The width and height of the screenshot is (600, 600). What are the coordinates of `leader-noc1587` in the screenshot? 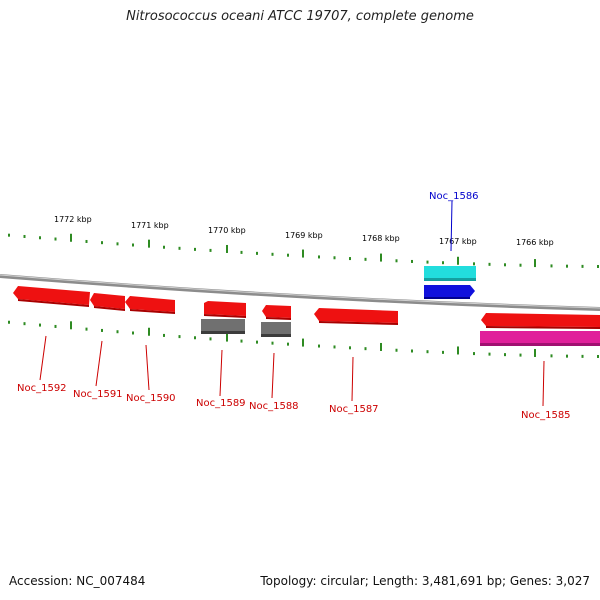 It's located at (352, 379).